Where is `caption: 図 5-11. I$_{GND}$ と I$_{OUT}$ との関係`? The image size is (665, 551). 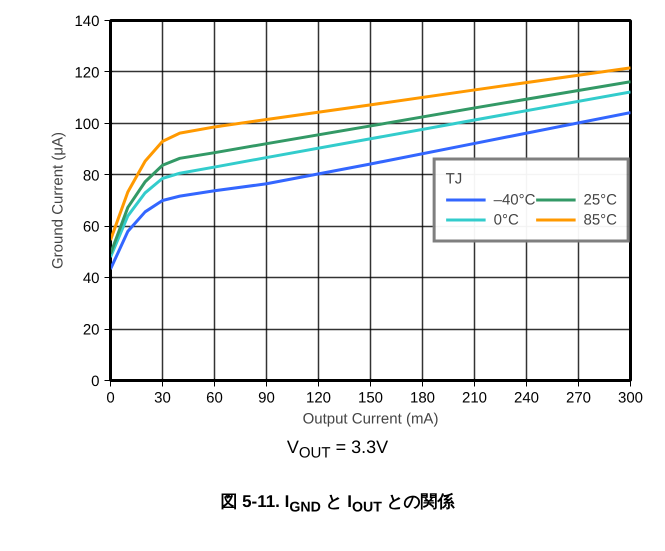
caption: 図 5-11. I$_{GND}$ と I$_{OUT}$ との関係 is located at coordinates (337, 504).